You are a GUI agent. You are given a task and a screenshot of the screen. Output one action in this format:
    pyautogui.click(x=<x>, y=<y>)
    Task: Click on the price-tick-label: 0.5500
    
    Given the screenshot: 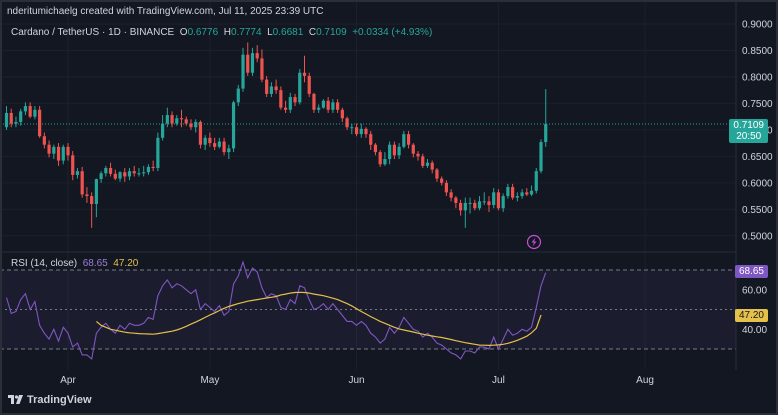 What is the action you would take?
    pyautogui.click(x=757, y=210)
    